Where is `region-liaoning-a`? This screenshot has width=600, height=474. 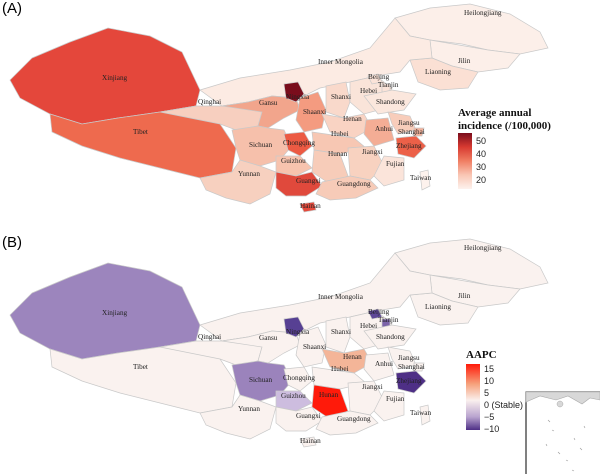 region-liaoning-a is located at coordinates (444, 74).